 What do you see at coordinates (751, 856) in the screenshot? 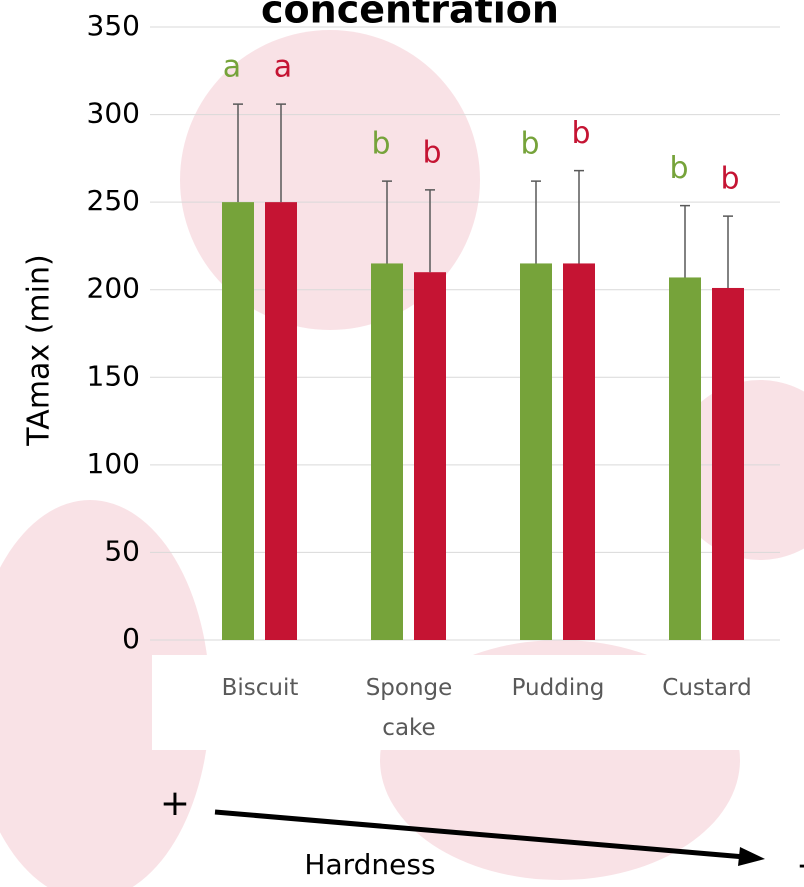
I see `arrow-head` at bounding box center [751, 856].